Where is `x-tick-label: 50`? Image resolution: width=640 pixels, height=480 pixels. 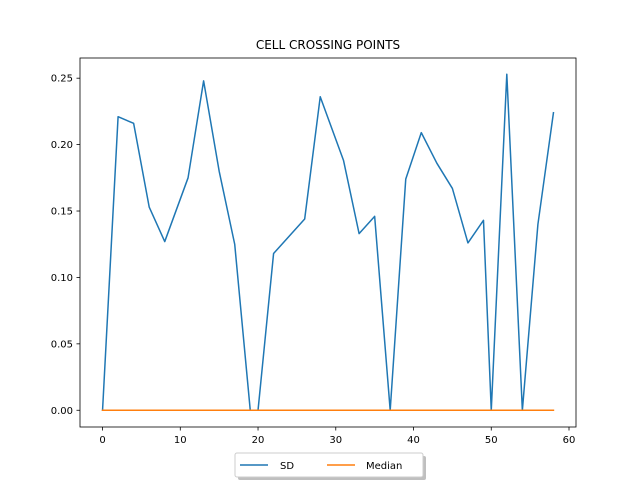
x-tick-label: 50 is located at coordinates (491, 440).